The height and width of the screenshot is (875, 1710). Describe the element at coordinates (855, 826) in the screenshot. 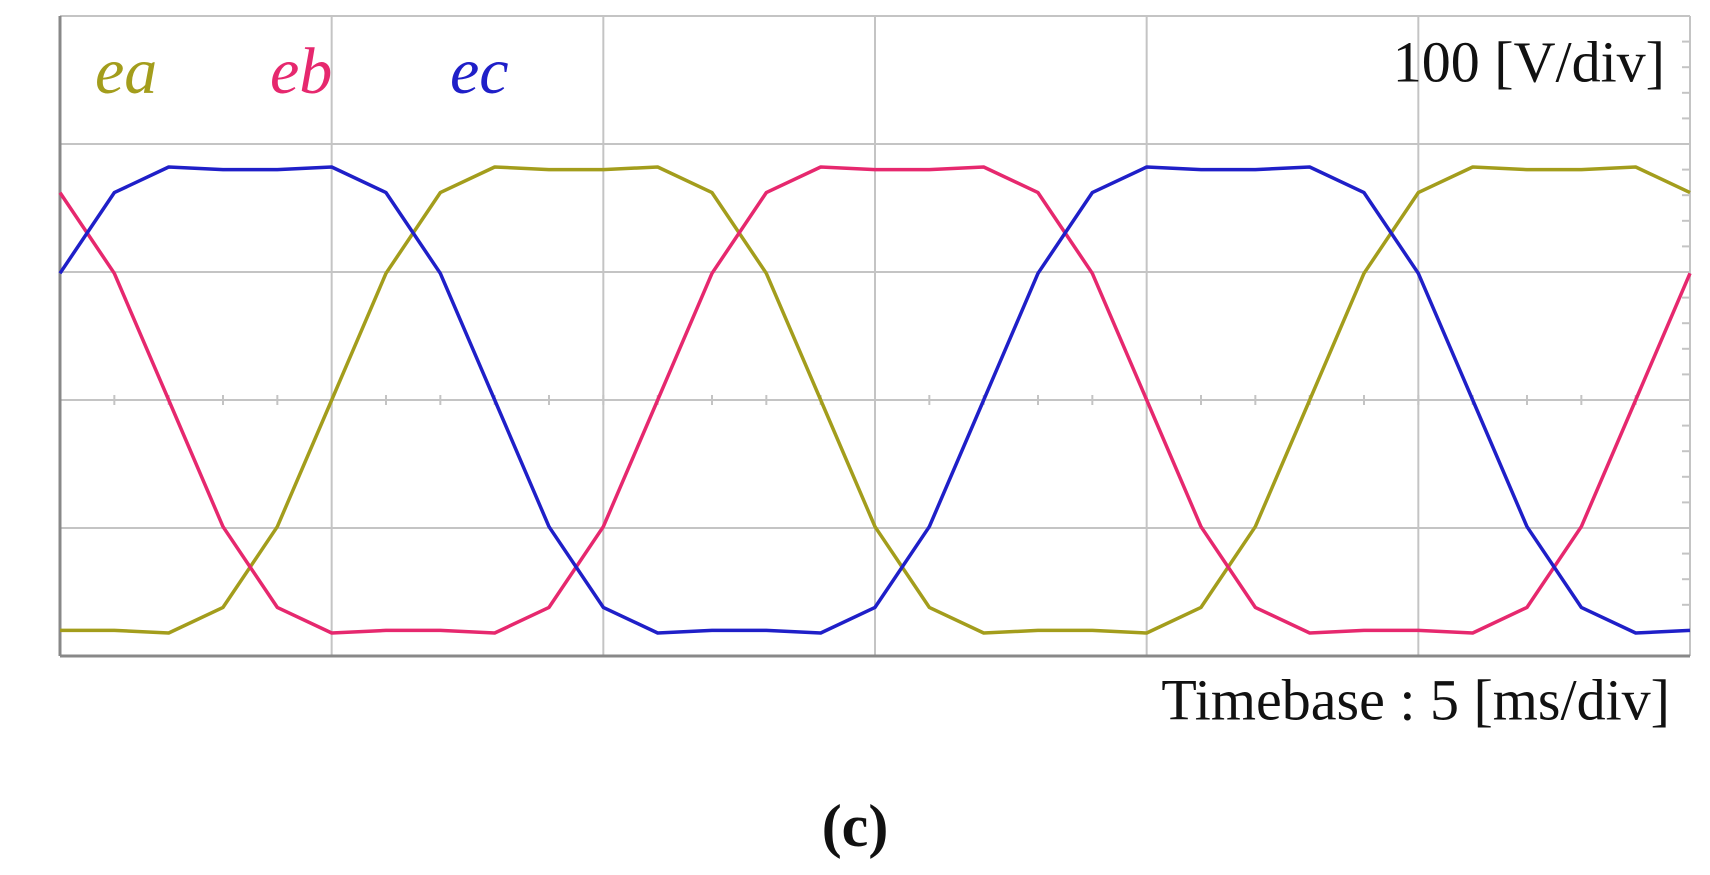

I see `caption: (c)` at that location.